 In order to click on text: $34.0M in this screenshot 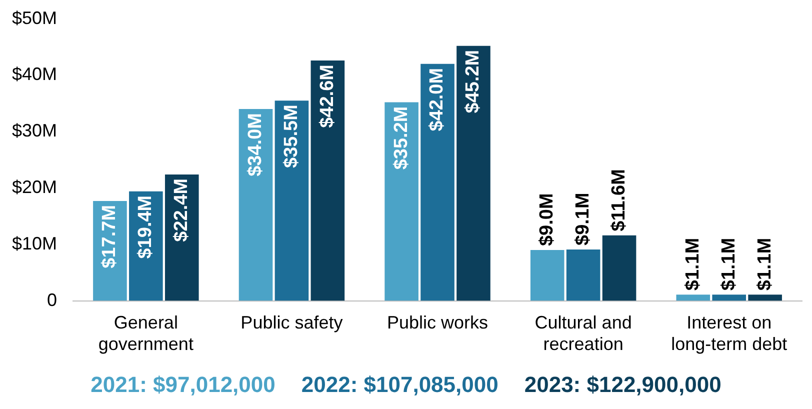, I will do `click(255, 144)`.